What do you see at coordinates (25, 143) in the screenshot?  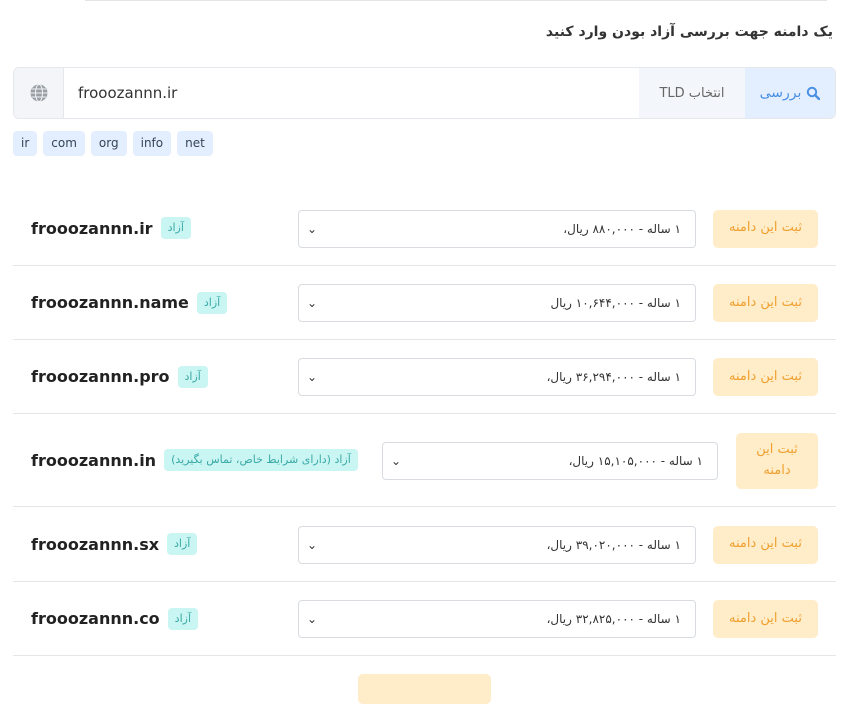 I see `tld-chip: ir` at bounding box center [25, 143].